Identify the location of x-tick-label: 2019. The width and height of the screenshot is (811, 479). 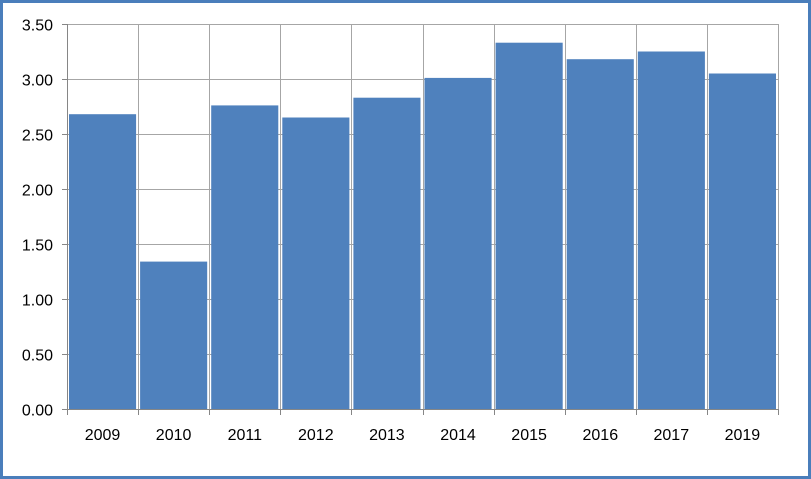
(743, 435).